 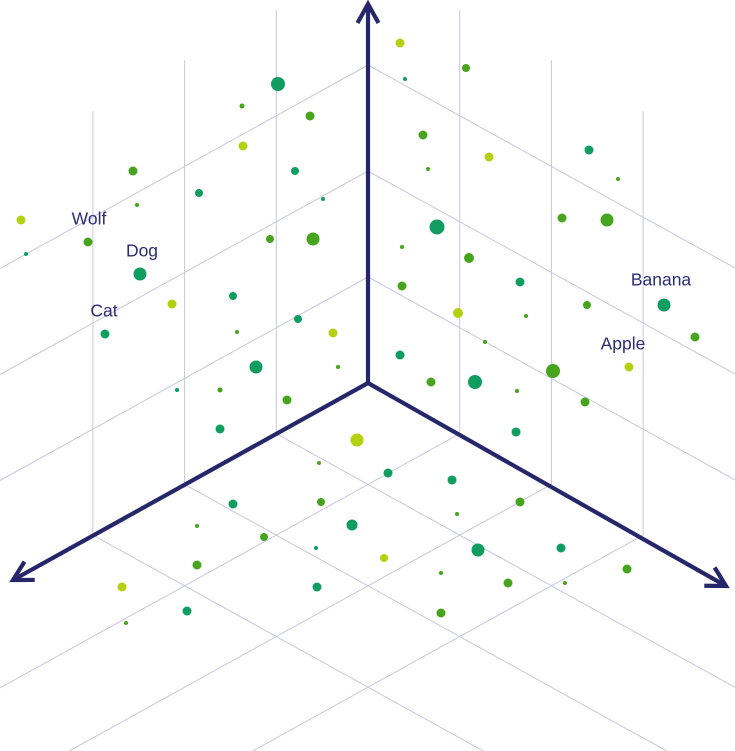 What do you see at coordinates (22, 571) in the screenshot?
I see `x-axis-arrowhead-icon` at bounding box center [22, 571].